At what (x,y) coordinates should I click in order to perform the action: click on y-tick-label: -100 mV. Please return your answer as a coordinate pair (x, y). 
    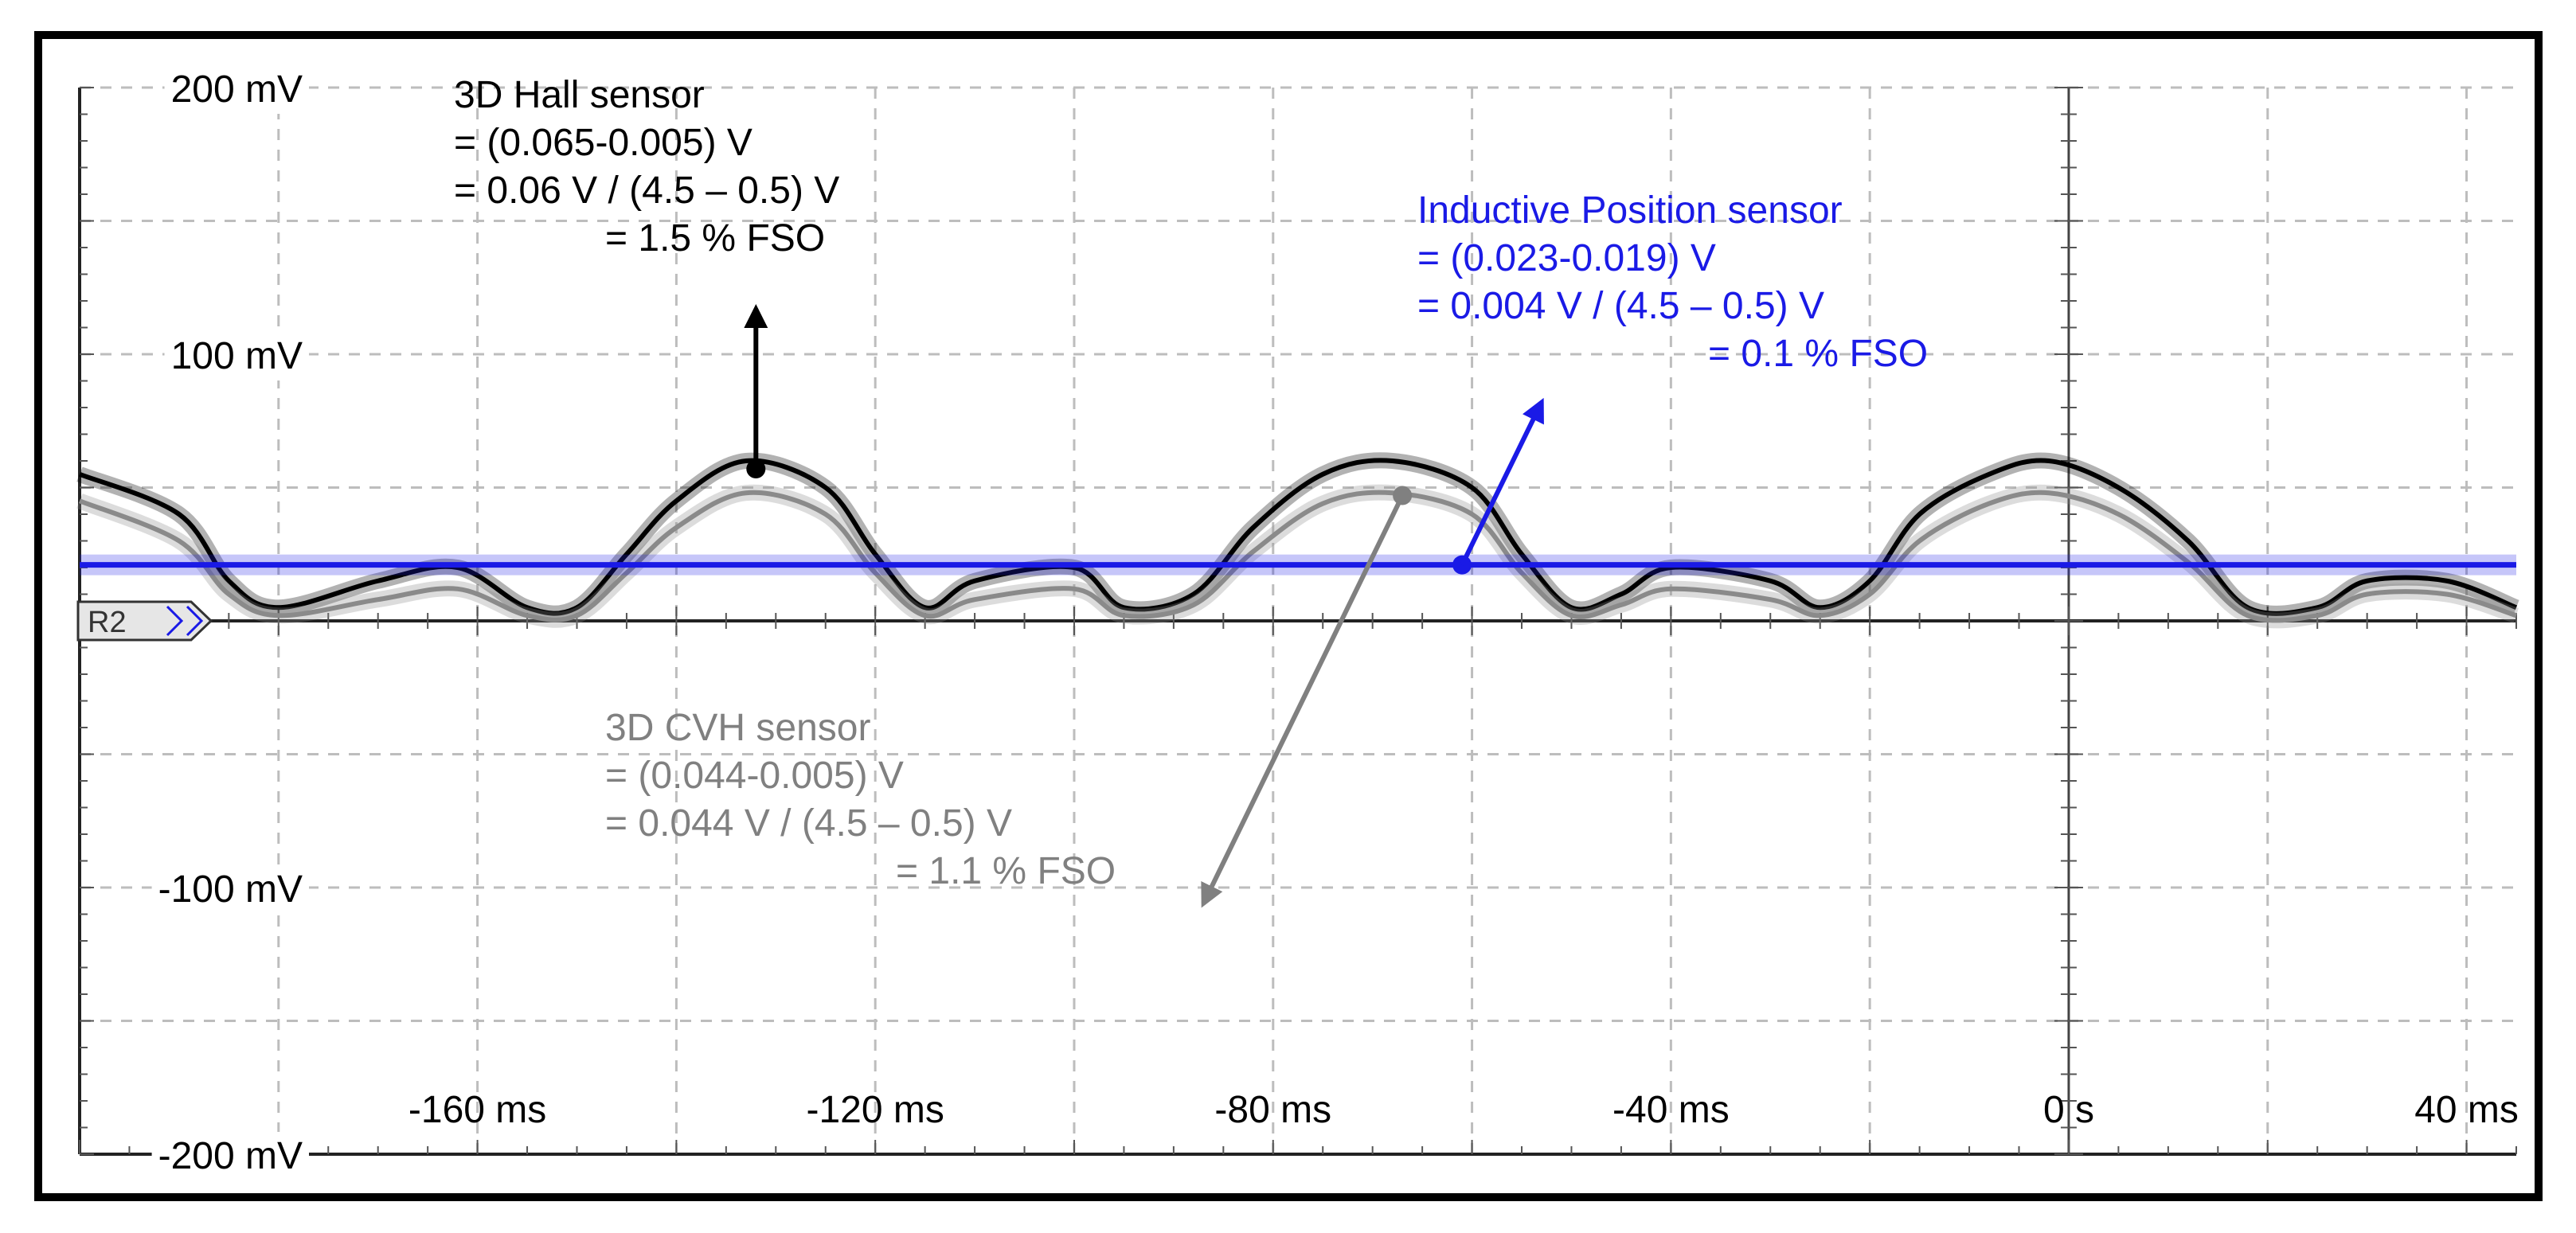
    Looking at the image, I should click on (231, 889).